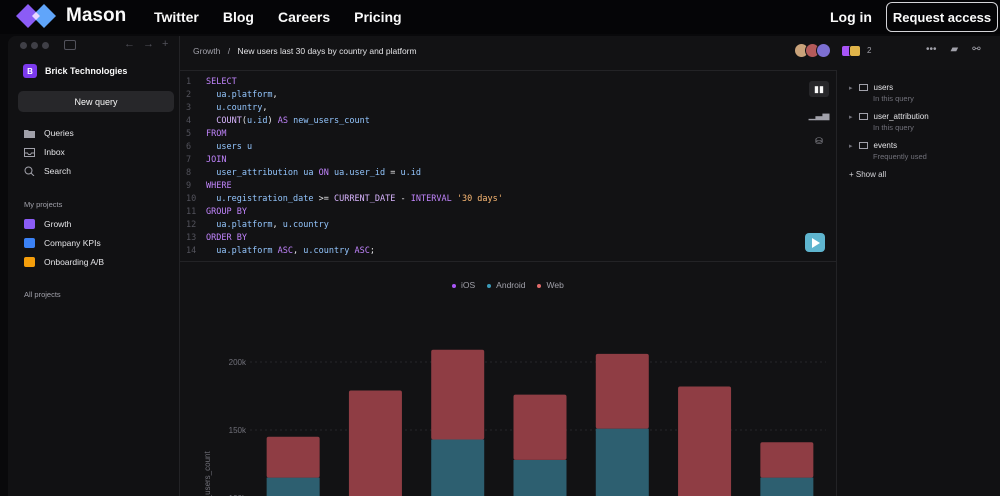  I want to click on table-name: events, so click(885, 145).